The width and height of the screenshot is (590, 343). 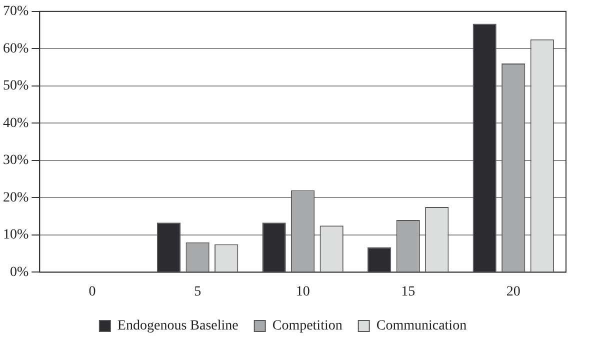 I want to click on y-tick-label: 40%, so click(x=15, y=123).